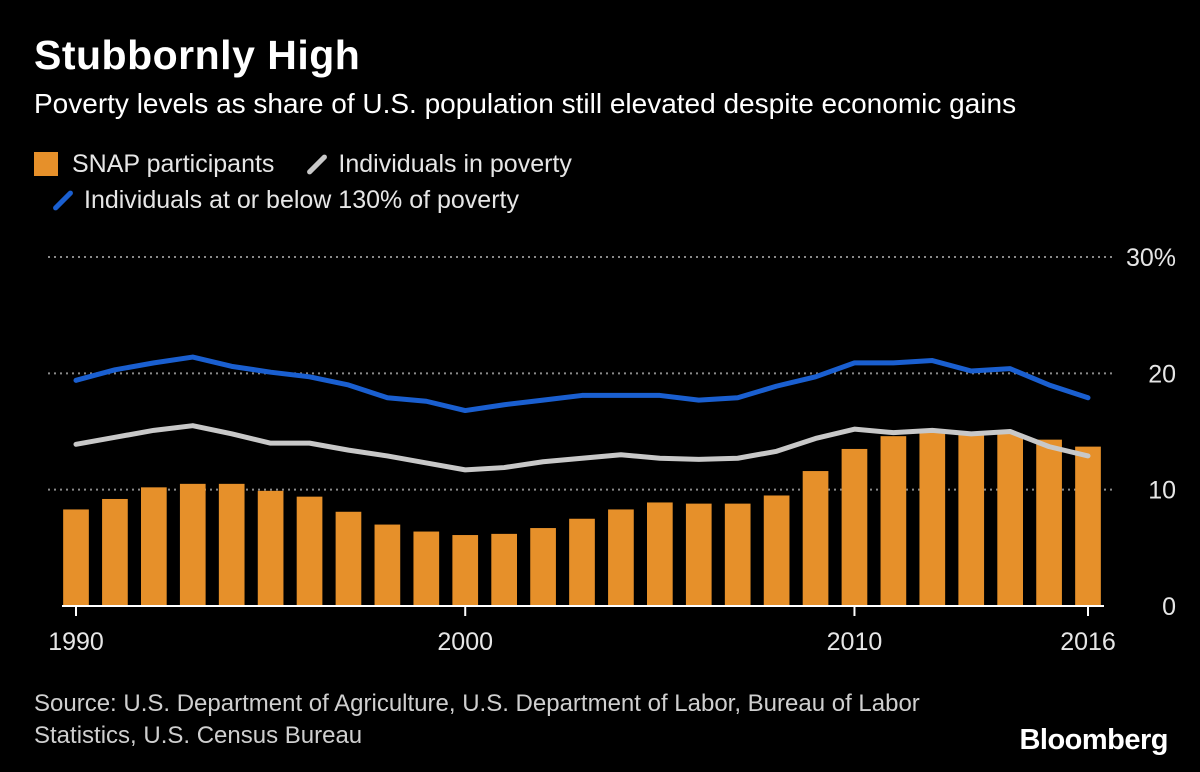 This screenshot has height=772, width=1200. Describe the element at coordinates (621, 557) in the screenshot. I see `bar-snap-2004` at that location.